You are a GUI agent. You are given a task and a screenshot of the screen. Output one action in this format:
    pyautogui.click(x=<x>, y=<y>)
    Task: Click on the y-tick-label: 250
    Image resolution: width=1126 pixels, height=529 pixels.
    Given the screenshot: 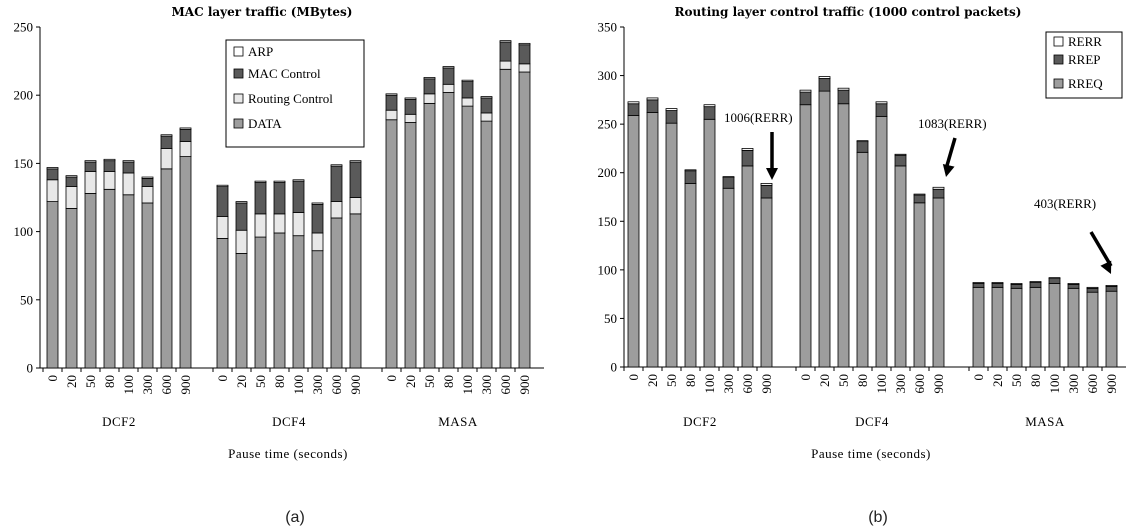 What is the action you would take?
    pyautogui.click(x=24, y=27)
    